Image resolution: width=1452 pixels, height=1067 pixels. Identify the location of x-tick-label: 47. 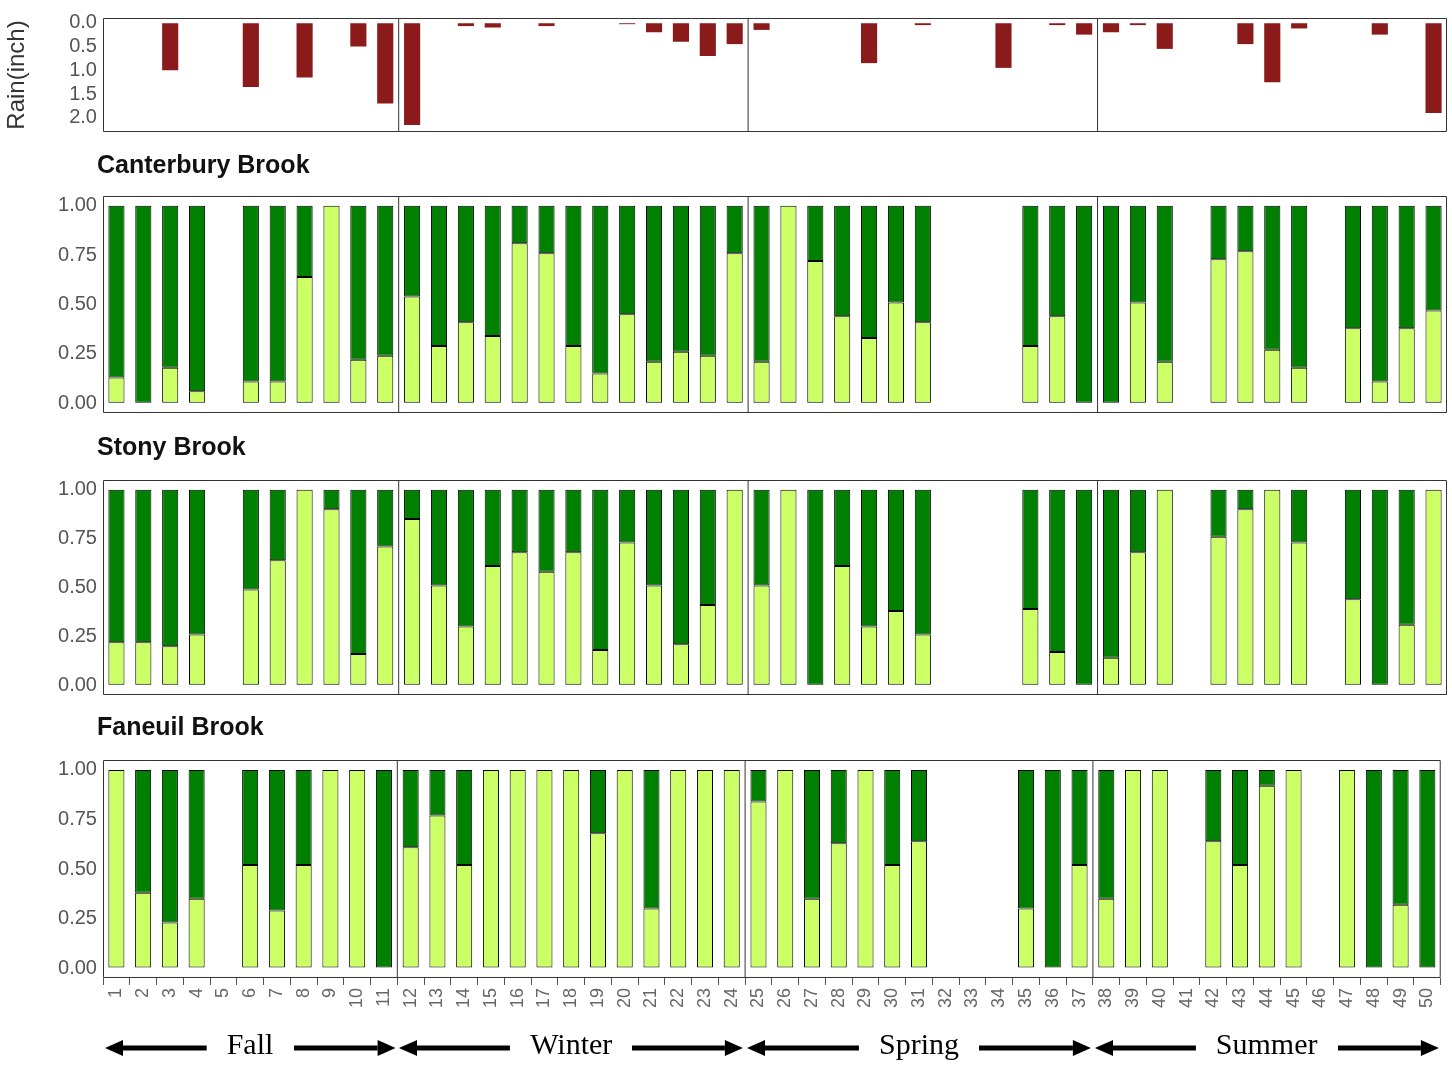
(1346, 998).